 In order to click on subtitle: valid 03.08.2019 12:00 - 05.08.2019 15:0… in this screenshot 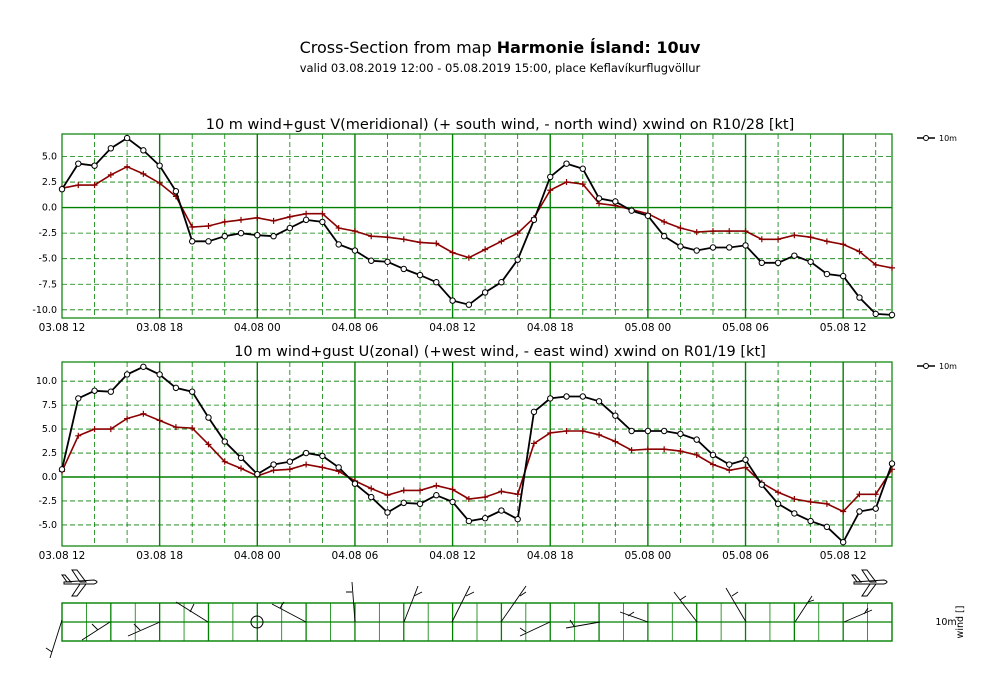, I will do `click(500, 68)`.